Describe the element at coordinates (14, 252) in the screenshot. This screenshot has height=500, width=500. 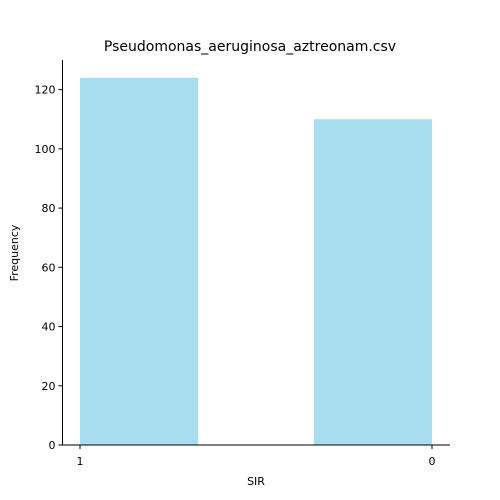
I see `y-axis-label: Frequency` at that location.